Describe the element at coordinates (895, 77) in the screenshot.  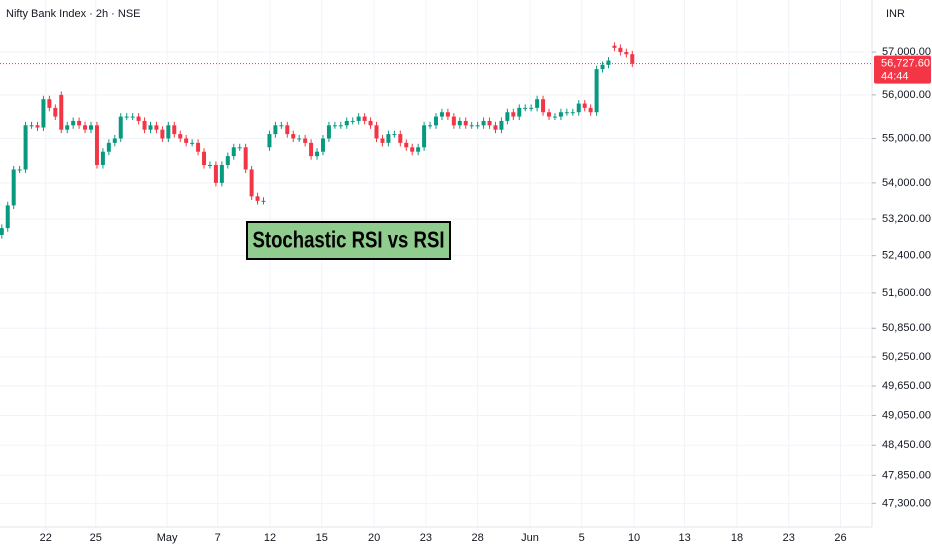
I see `countdown: 44:44` at that location.